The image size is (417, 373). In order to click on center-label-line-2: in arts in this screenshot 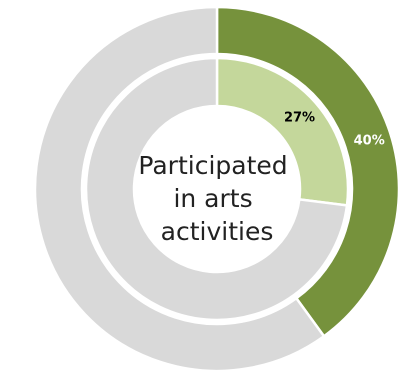, I will do `click(212, 198)`.